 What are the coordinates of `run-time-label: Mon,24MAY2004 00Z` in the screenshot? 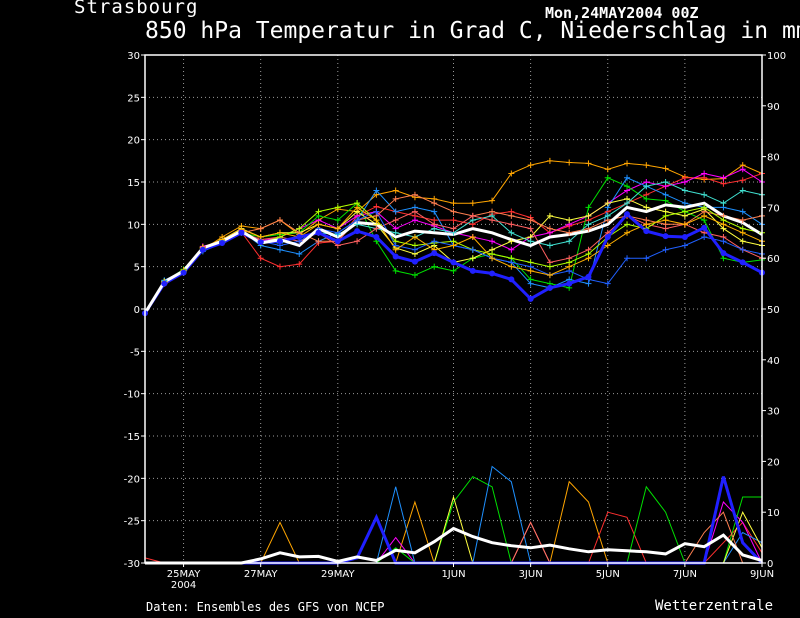 It's located at (622, 13).